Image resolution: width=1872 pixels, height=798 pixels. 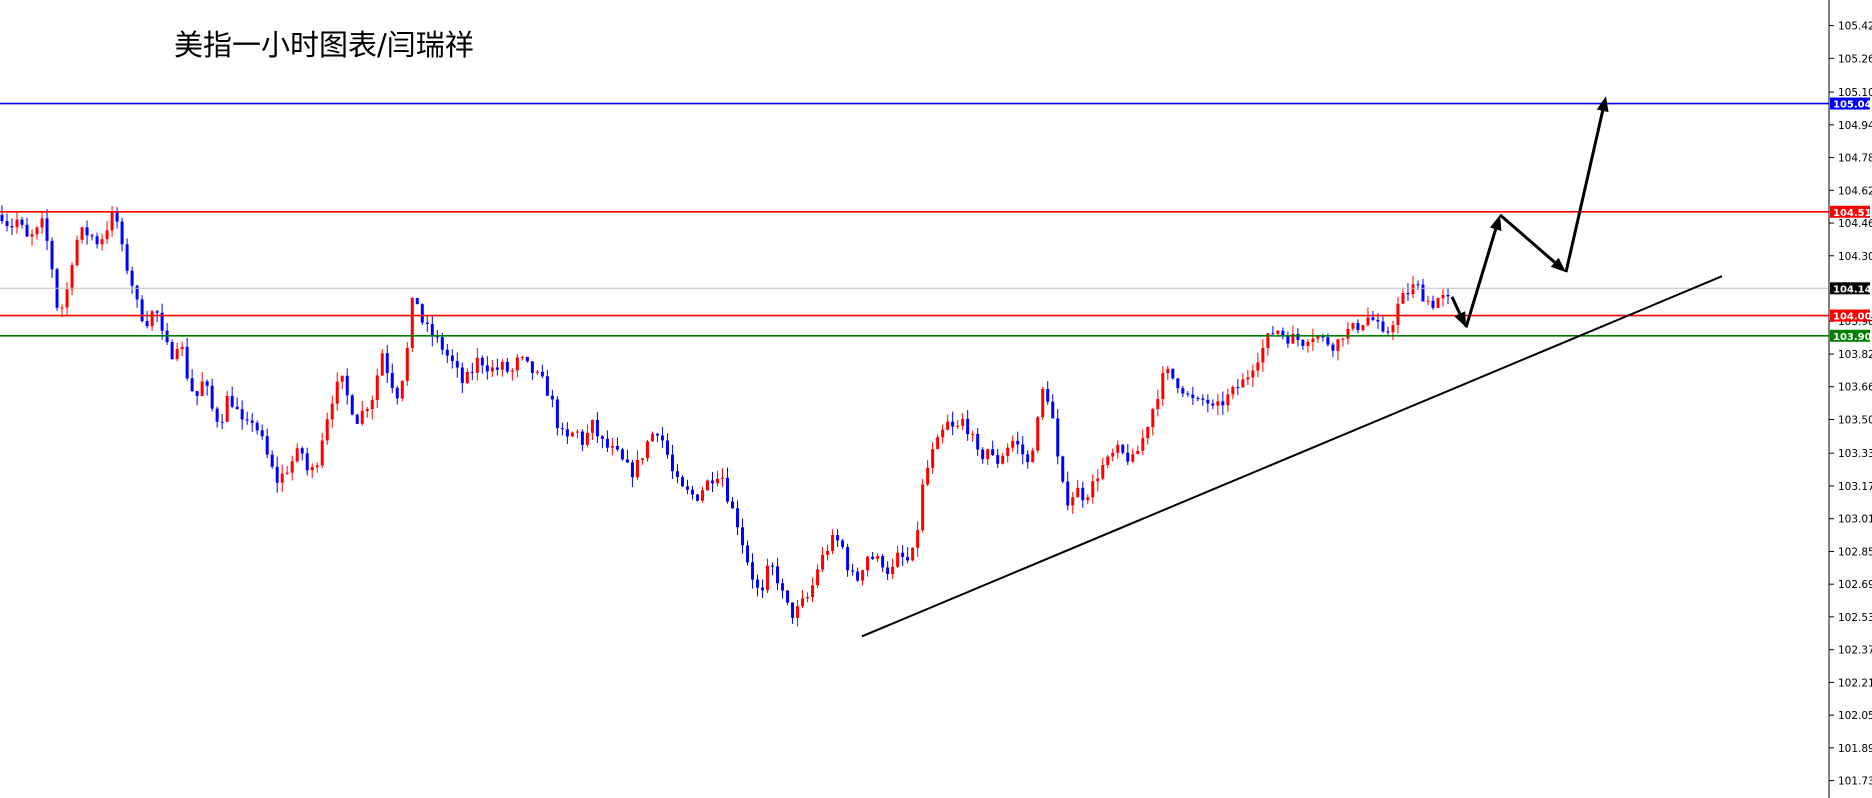 What do you see at coordinates (324, 45) in the screenshot?
I see `chart-title: 美指一小时图表/闫瑞祥` at bounding box center [324, 45].